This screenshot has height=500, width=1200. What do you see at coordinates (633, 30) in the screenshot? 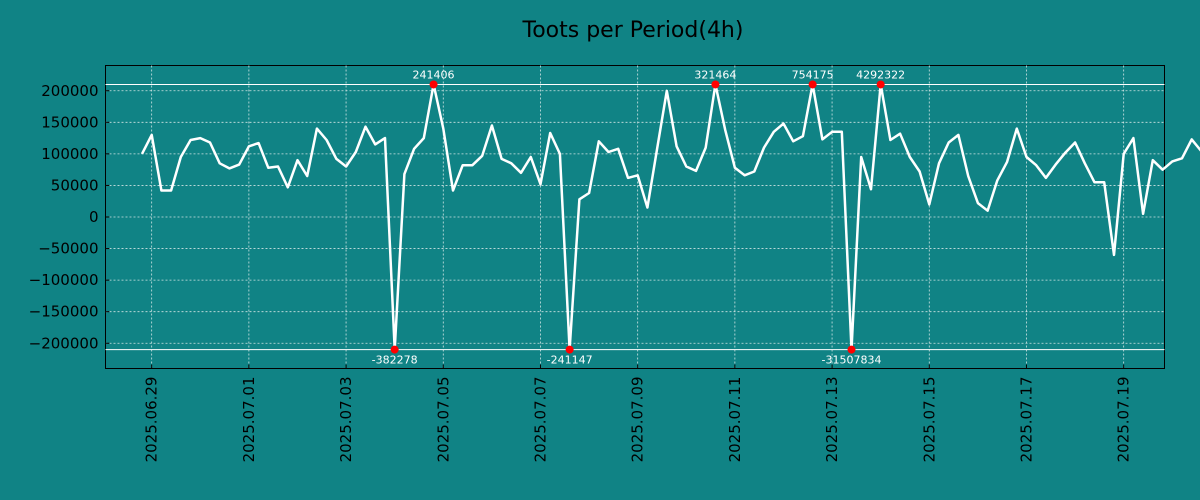
I see `chart-title: Toots per Period(4h)` at bounding box center [633, 30].